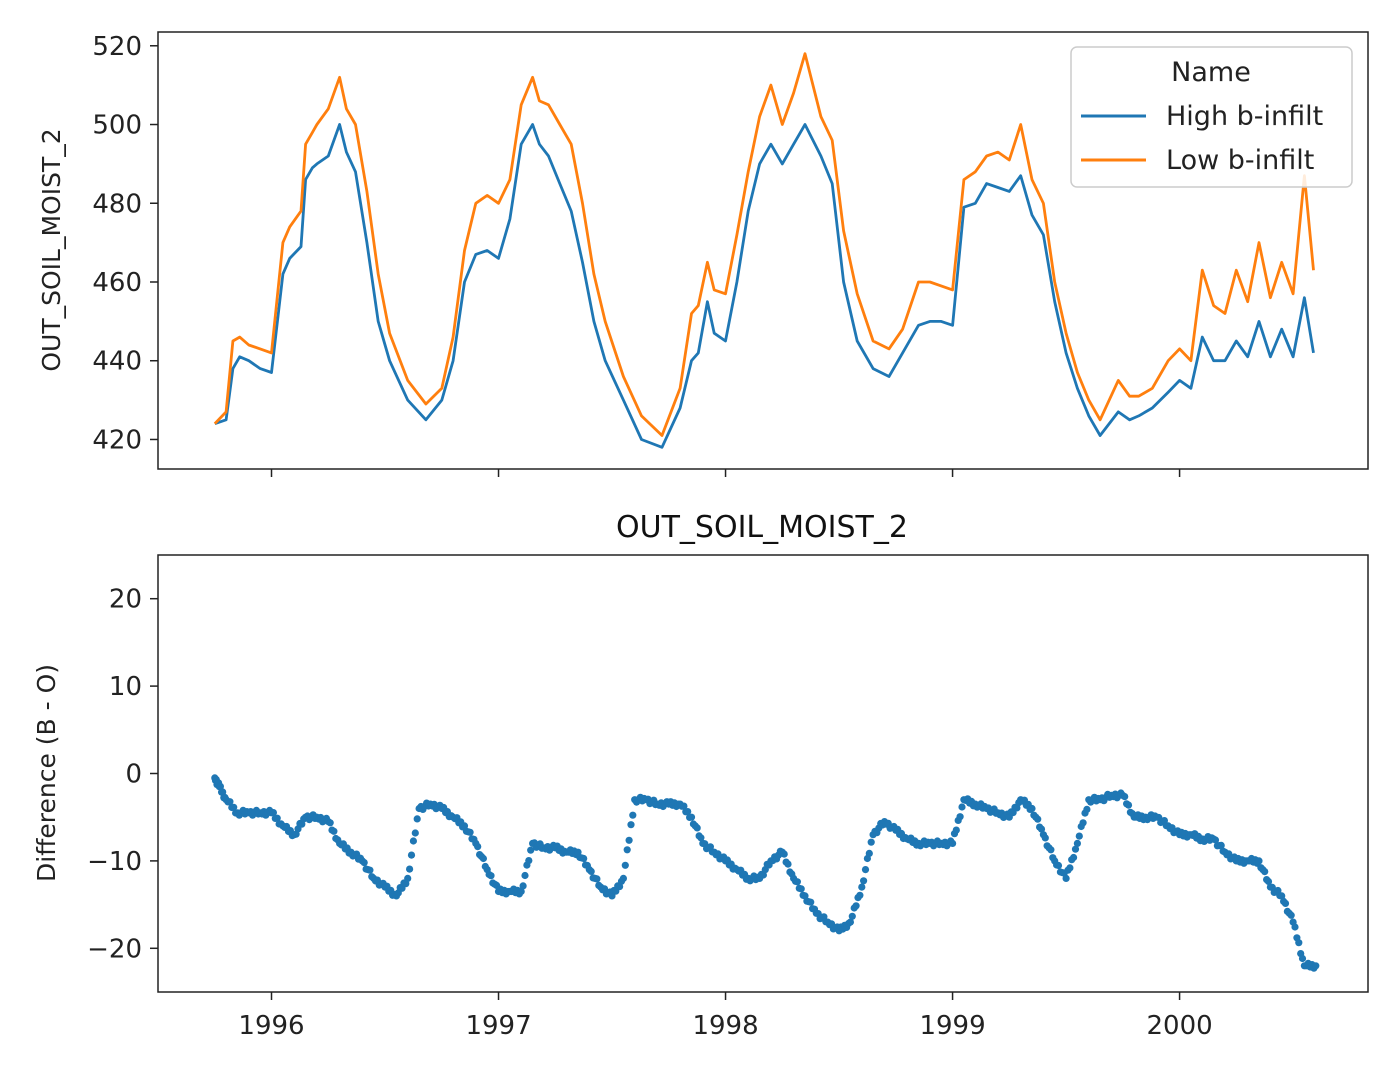  I want to click on bottom-y-tick-label: −10, so click(114, 862).